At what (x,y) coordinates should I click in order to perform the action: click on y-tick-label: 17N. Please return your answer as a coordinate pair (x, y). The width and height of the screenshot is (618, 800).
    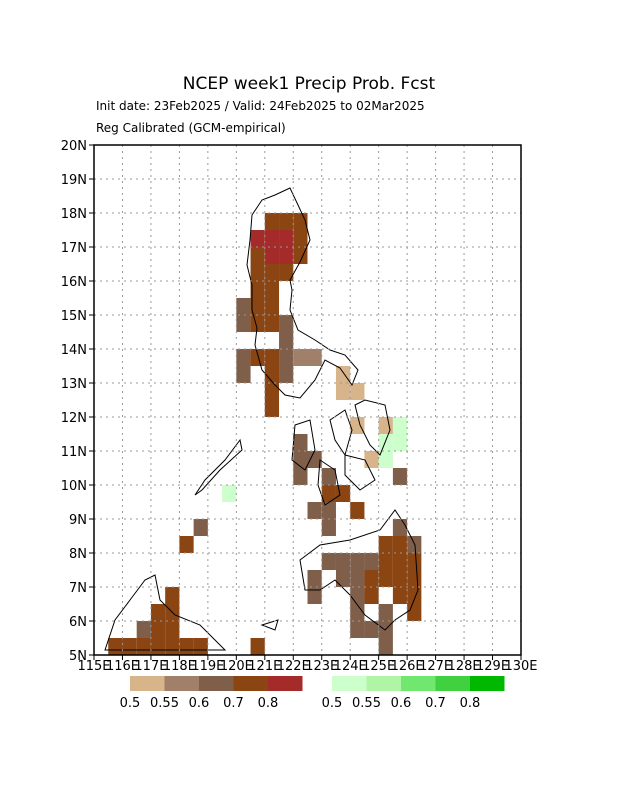
    Looking at the image, I should click on (74, 248).